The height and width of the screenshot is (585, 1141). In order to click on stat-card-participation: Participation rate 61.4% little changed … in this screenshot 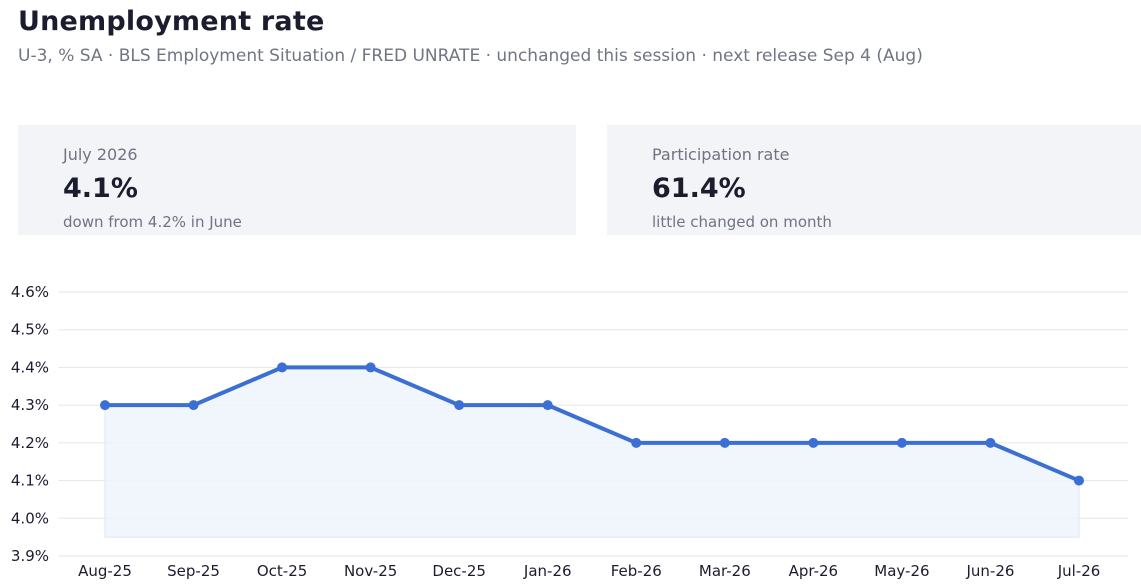, I will do `click(874, 180)`.